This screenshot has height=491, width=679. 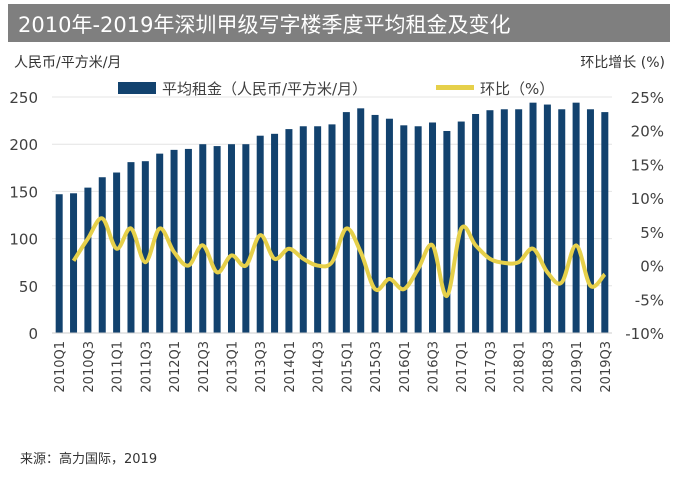 I want to click on right-tick-label: 20%, so click(x=647, y=132).